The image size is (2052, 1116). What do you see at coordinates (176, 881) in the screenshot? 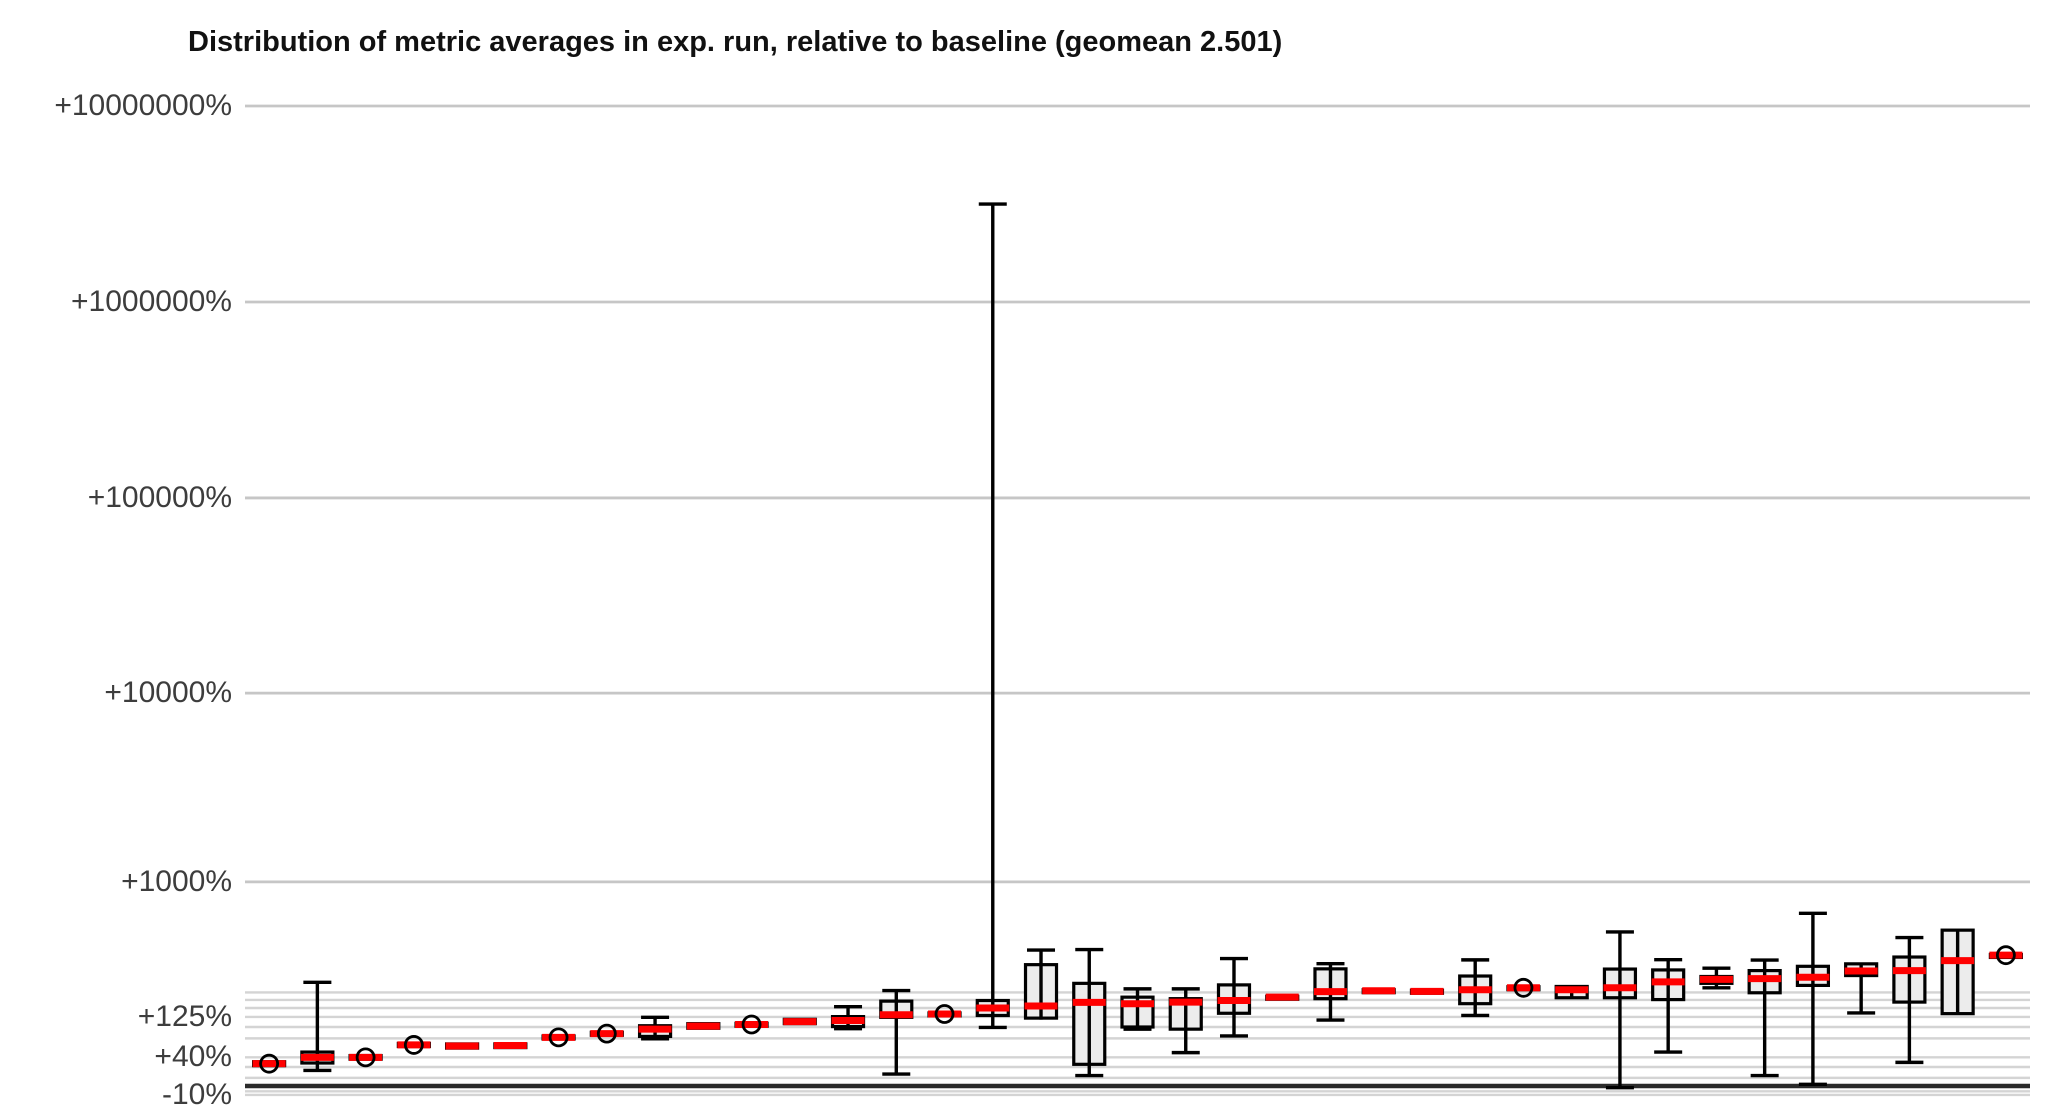
I see `y-axis-tick-label: +1000%` at bounding box center [176, 881].